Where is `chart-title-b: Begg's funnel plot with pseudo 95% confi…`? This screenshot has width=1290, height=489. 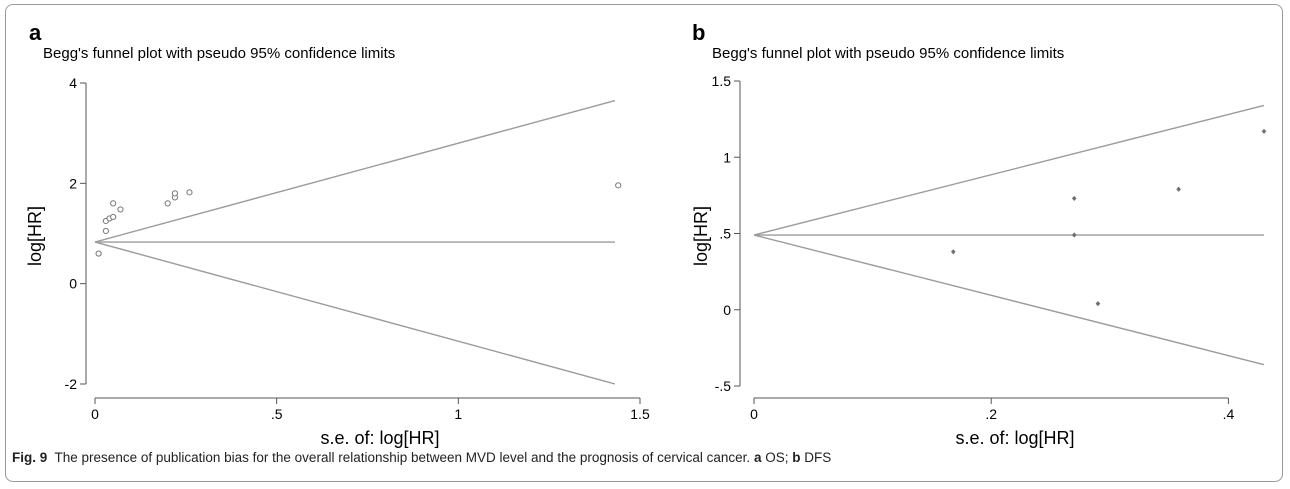 chart-title-b: Begg's funnel plot with pseudo 95% confi… is located at coordinates (888, 53).